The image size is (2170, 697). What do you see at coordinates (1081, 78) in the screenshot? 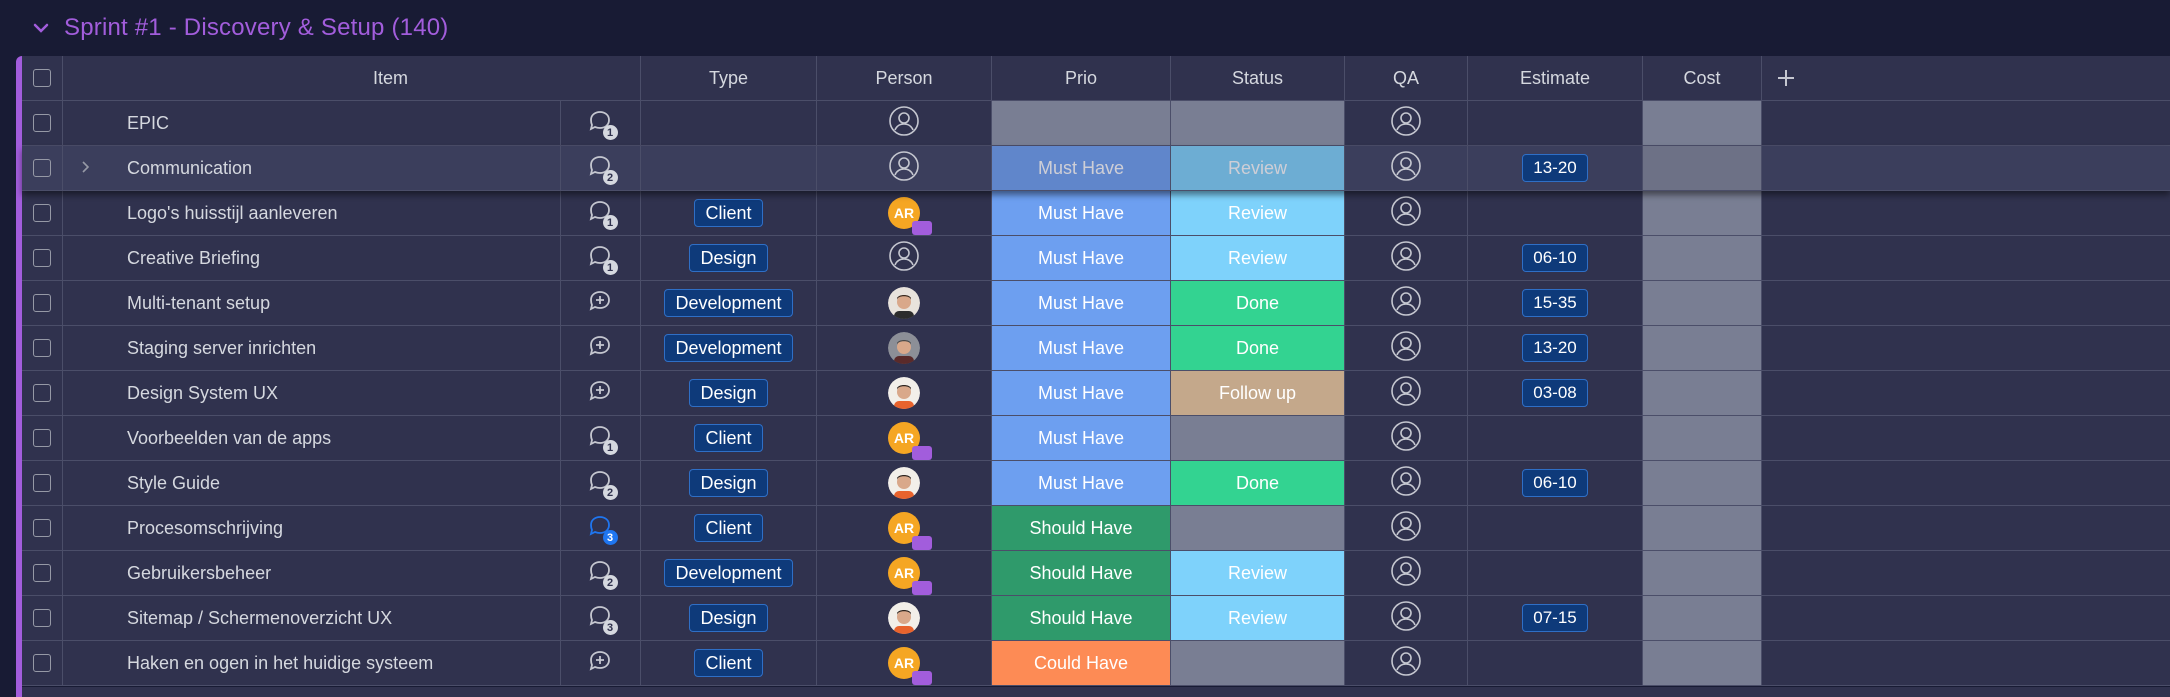
I see `column-header-prio: Prio` at bounding box center [1081, 78].